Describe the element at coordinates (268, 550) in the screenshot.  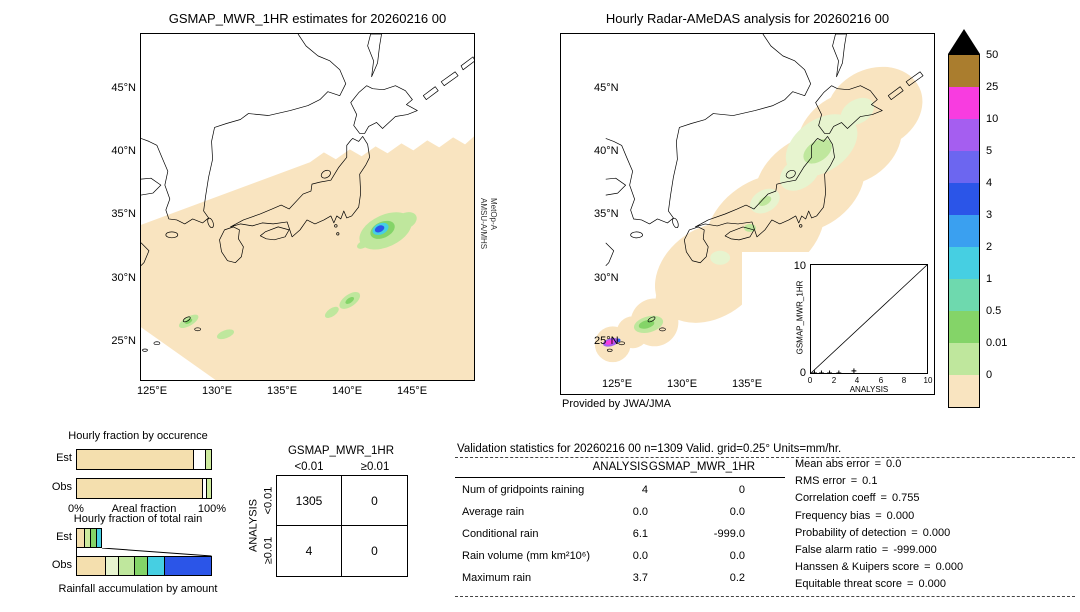
I see `contingency-row-label-ge: ≥0.01` at that location.